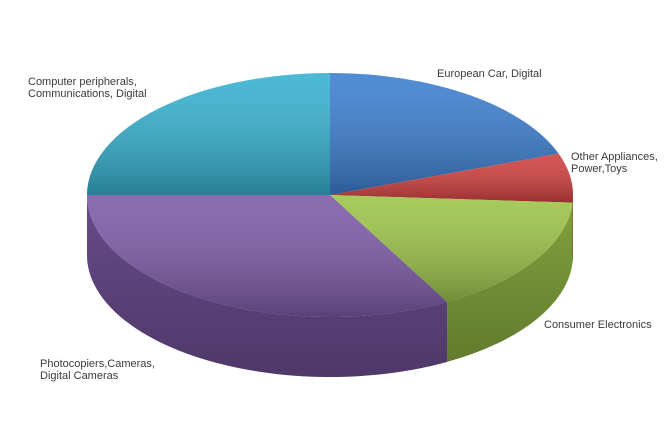 This screenshot has height=422, width=671. I want to click on slice-label-line: Digital Cameras, so click(79, 376).